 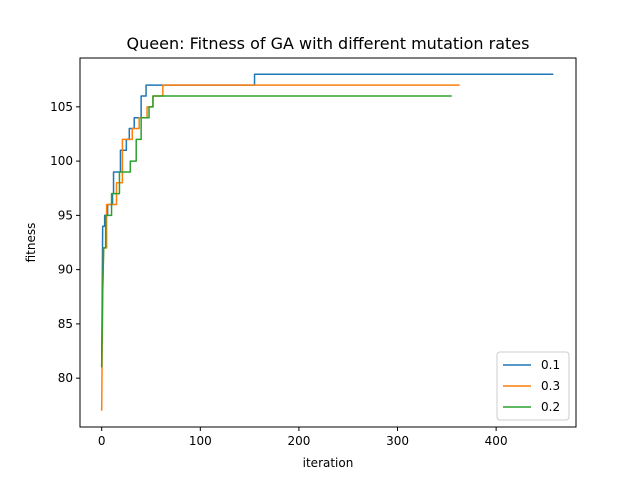 What do you see at coordinates (550, 386) in the screenshot?
I see `legend-label-1: 0.3` at bounding box center [550, 386].